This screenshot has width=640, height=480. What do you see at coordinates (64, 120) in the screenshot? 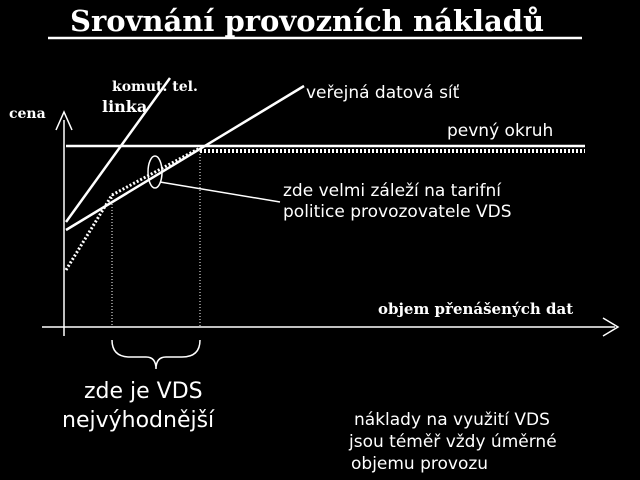
I see `y-axis-arrow` at bounding box center [64, 120].